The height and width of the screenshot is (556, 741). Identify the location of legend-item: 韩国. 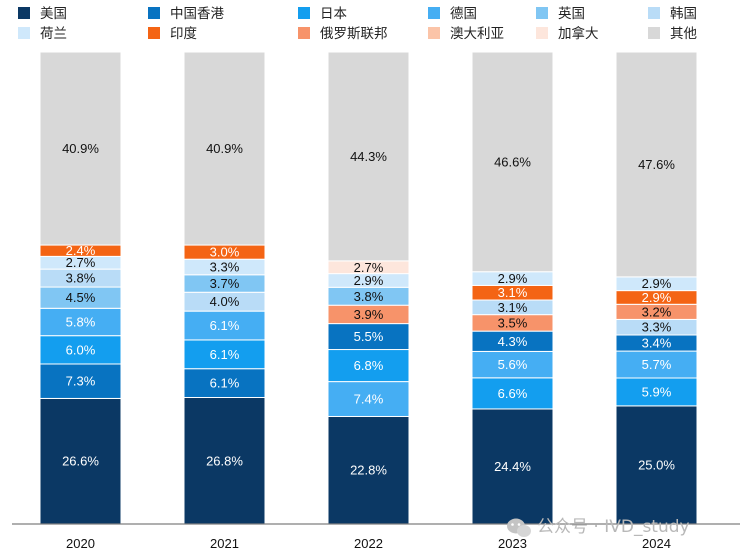
(672, 14).